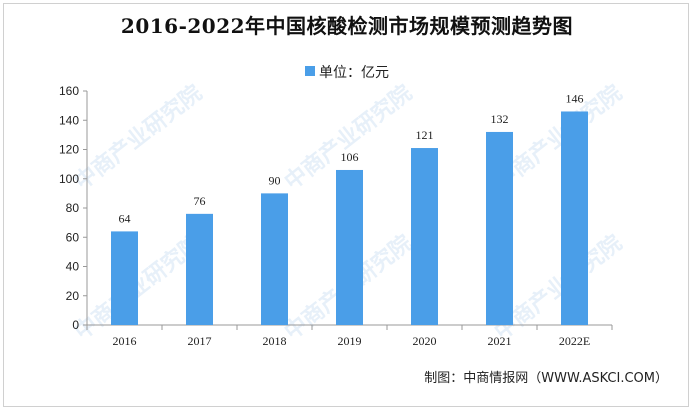 Image resolution: width=694 pixels, height=412 pixels. I want to click on y-axis: 0 20 40 60 80 100 120 140 160, so click(73, 208).